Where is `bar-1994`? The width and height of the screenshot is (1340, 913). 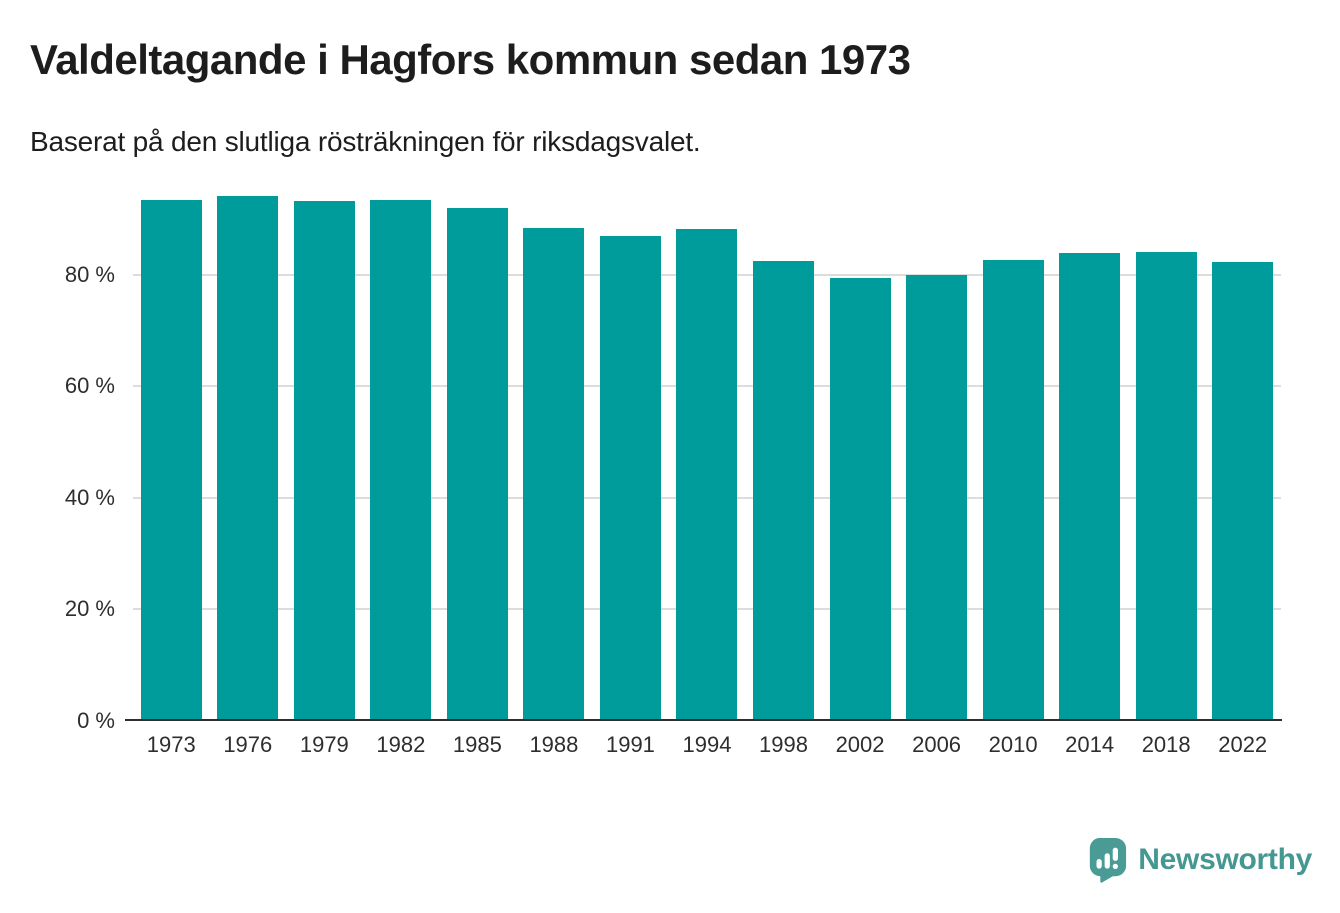 bar-1994 is located at coordinates (707, 475).